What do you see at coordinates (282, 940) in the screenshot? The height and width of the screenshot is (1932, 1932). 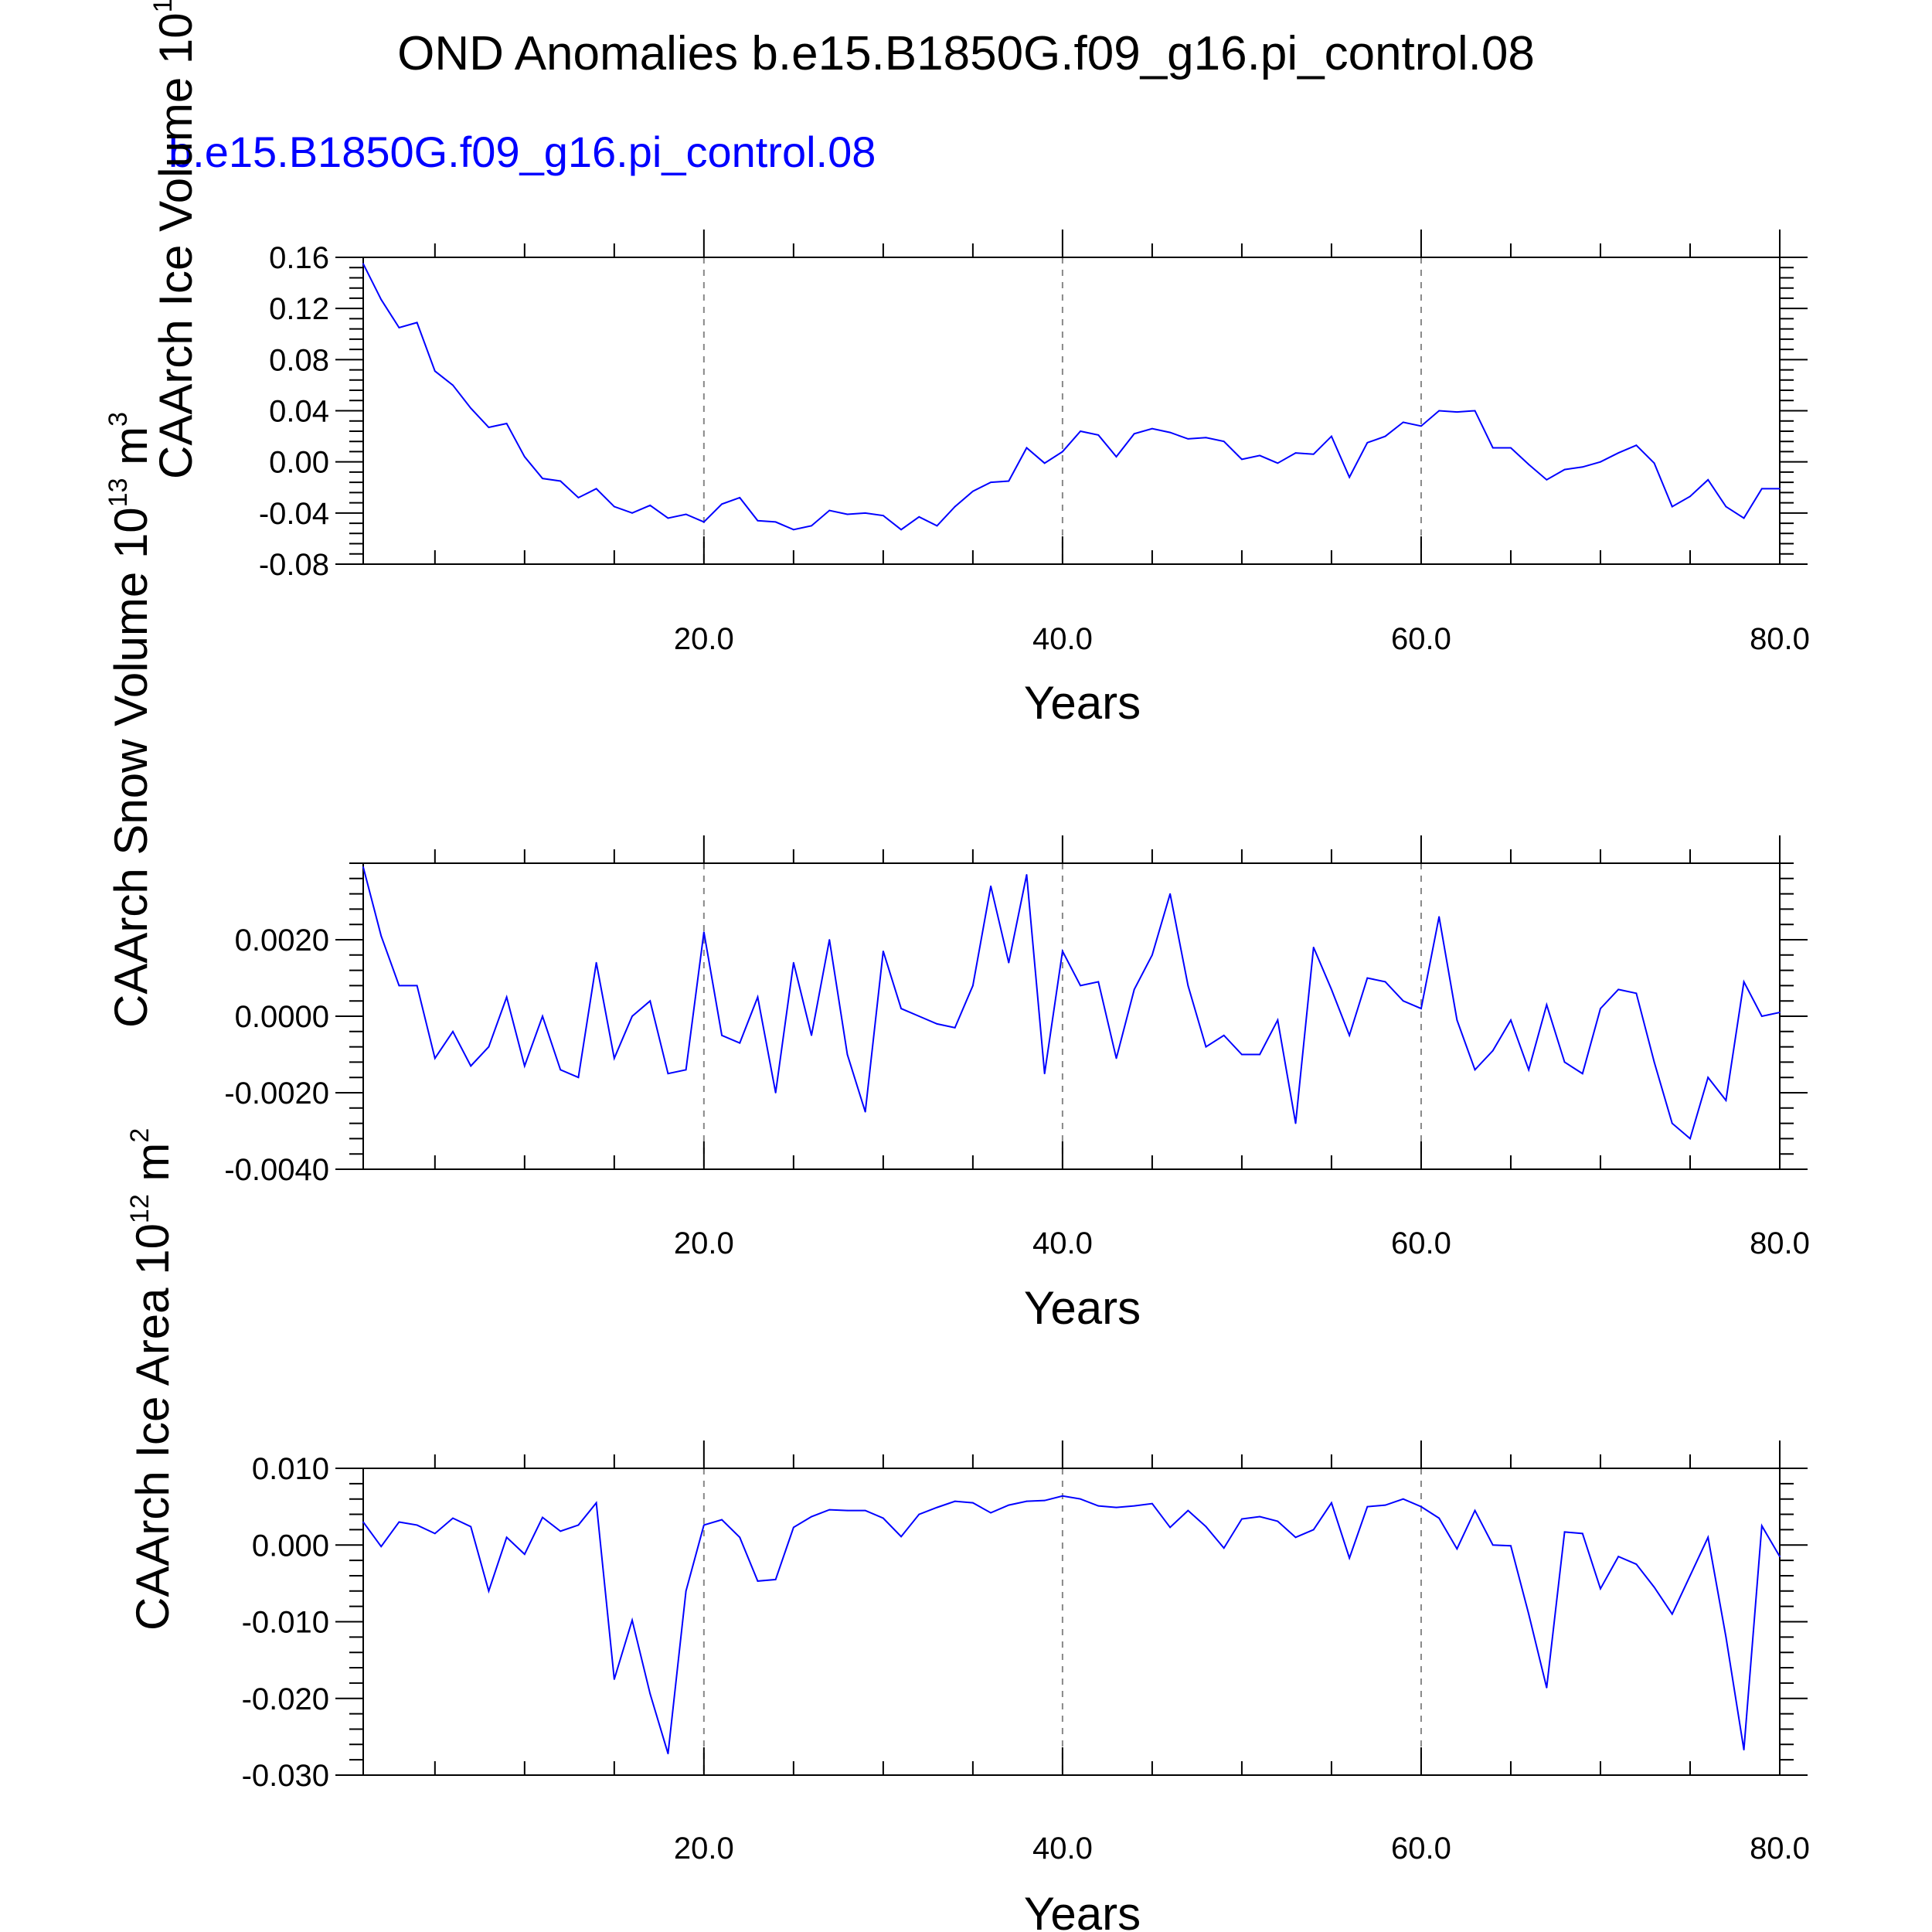 I see `y-tick-label: 0.0020` at bounding box center [282, 940].